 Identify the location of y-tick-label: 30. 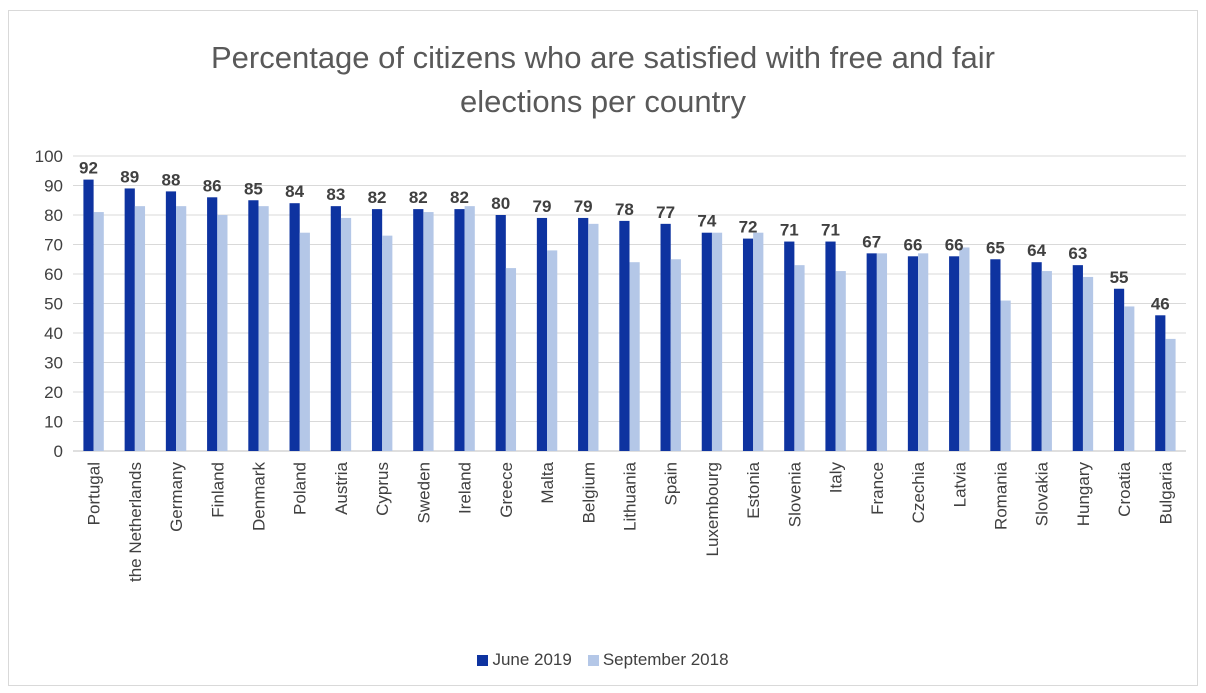
(53, 363).